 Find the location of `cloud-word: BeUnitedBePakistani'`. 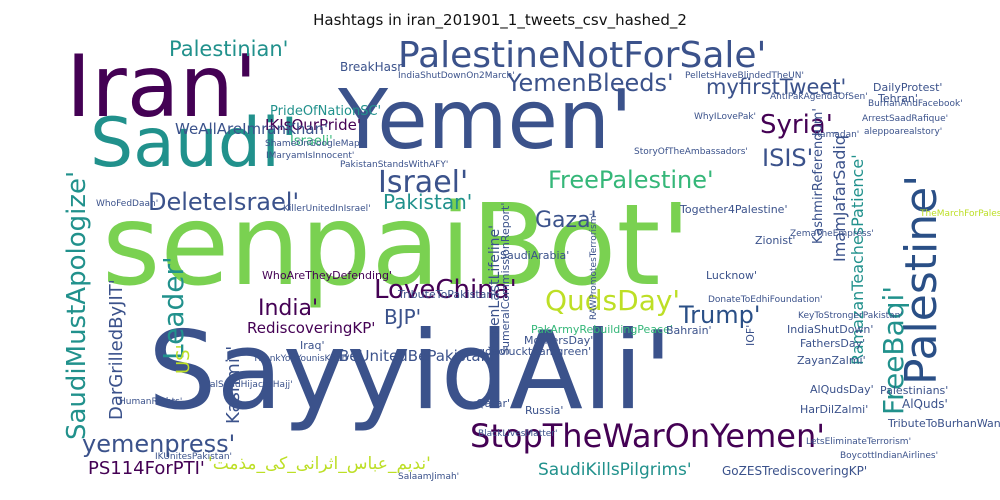

cloud-word: BeUnitedBePakistani' is located at coordinates (419, 356).